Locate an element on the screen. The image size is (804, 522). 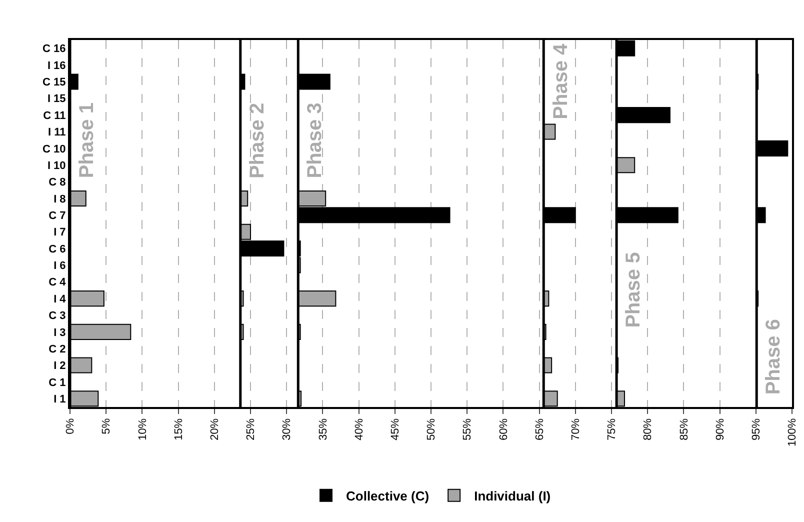
y-tick-label: I 3 is located at coordinates (60, 332).